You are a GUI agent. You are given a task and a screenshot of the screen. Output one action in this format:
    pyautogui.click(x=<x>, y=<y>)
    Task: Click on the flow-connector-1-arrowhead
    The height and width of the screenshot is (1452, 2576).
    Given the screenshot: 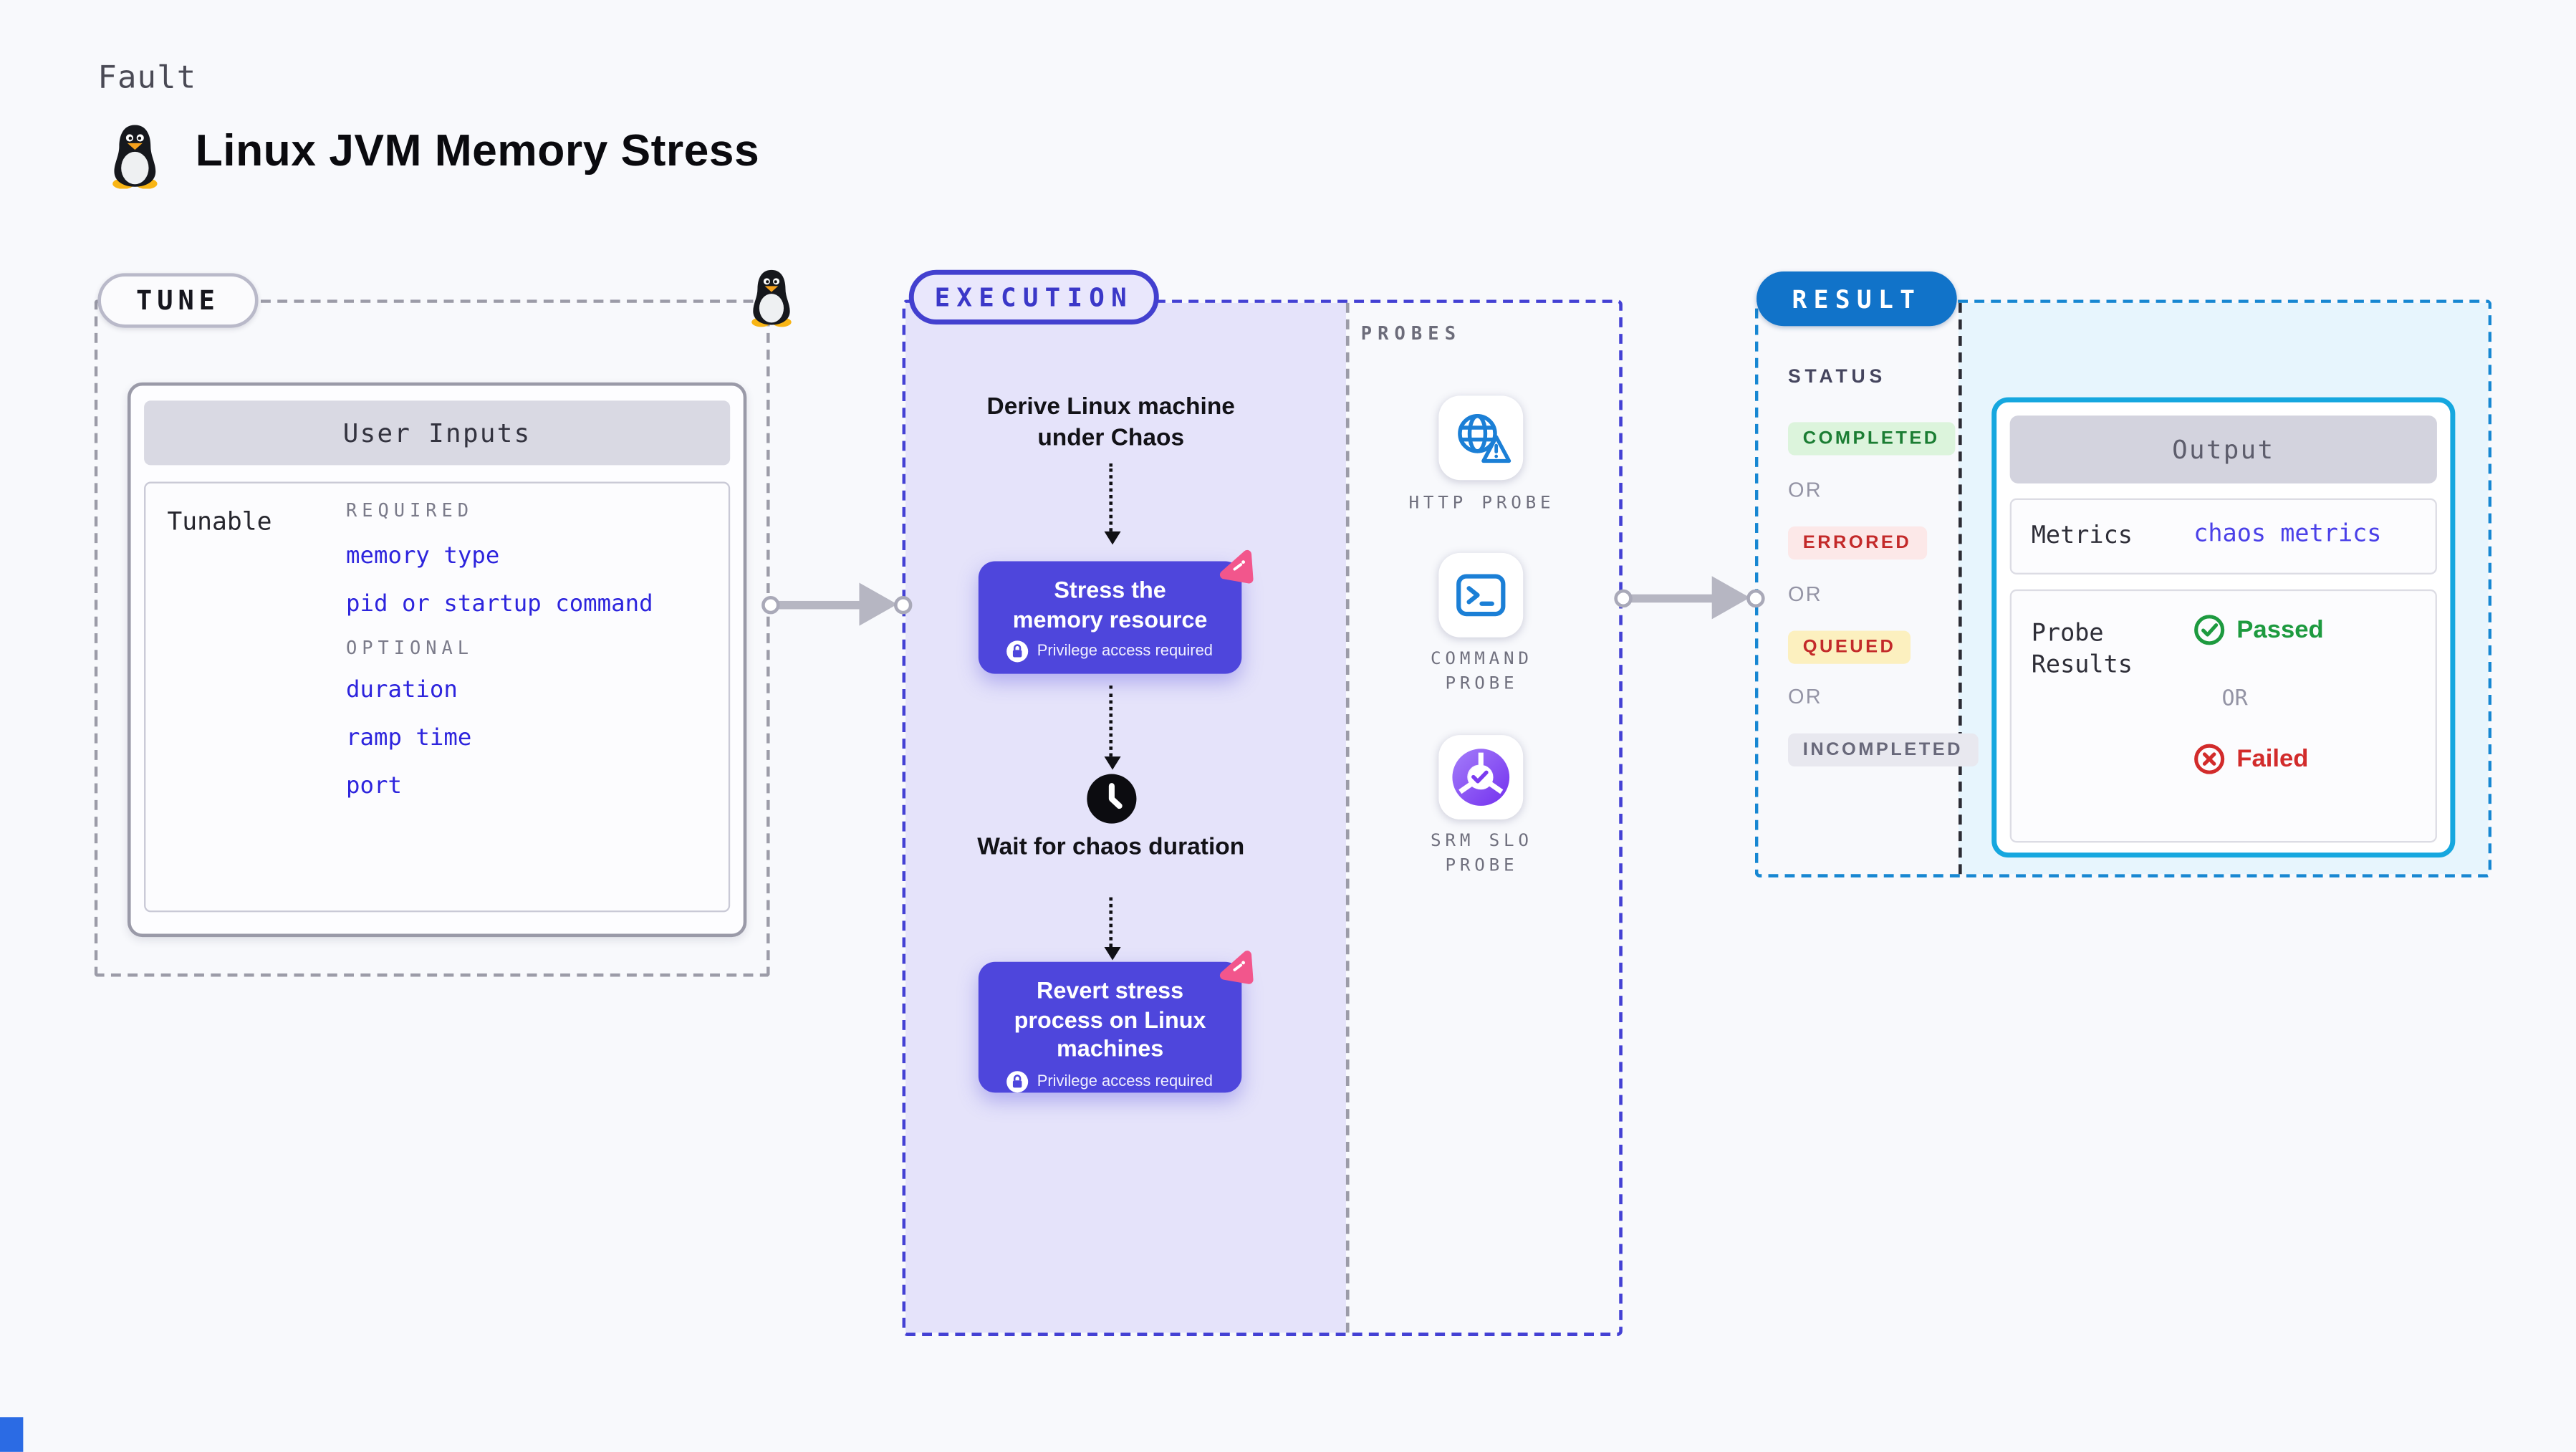 What is the action you would take?
    pyautogui.click(x=1111, y=538)
    